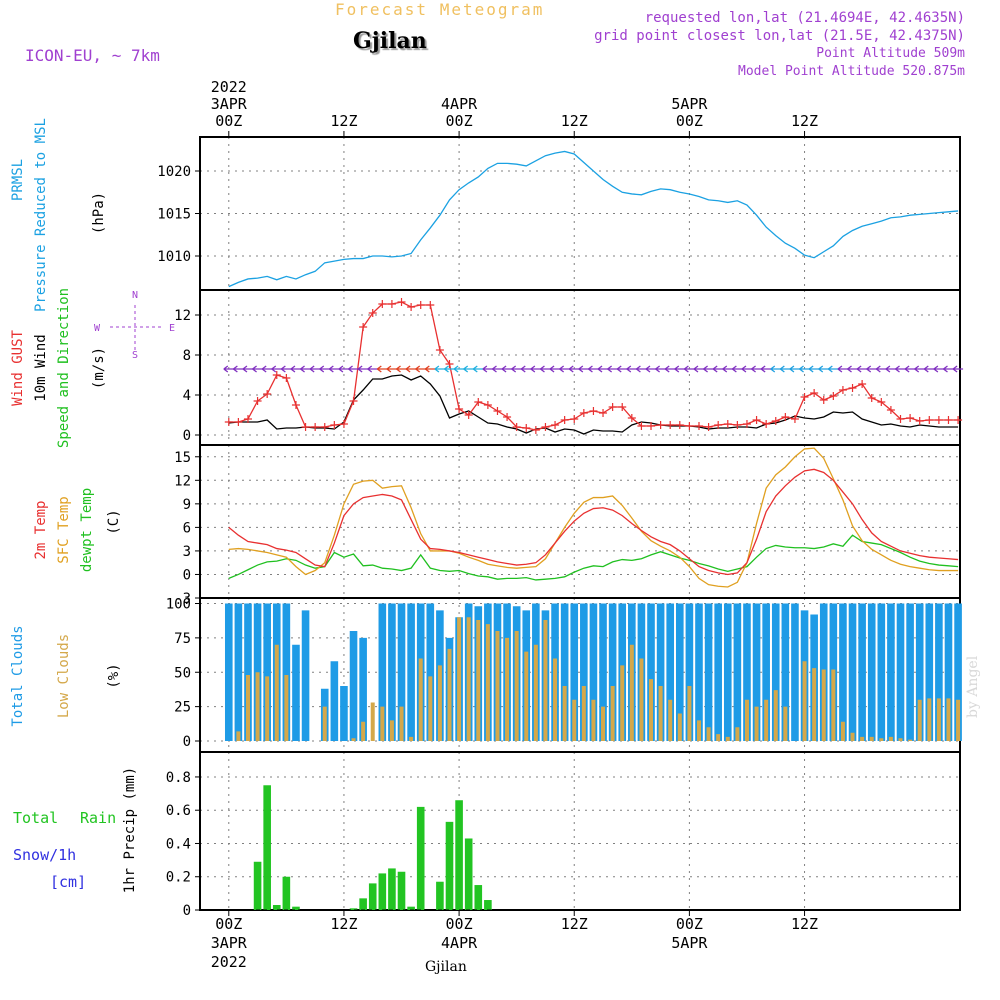 The height and width of the screenshot is (1000, 1000). Describe the element at coordinates (440, 9) in the screenshot. I see `chart-title: Forecast Meteogram` at that location.